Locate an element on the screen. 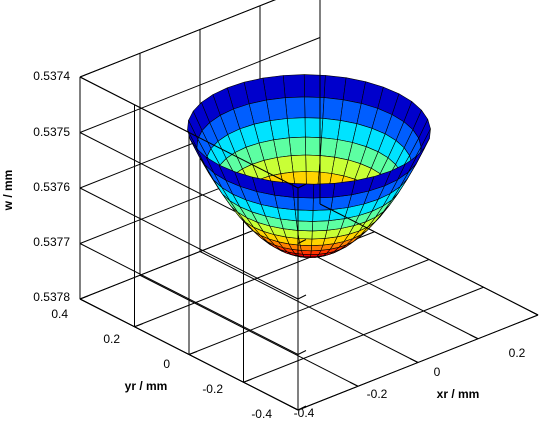 This screenshot has width=550, height=426. x-tick-label: 0.2 is located at coordinates (517, 353).